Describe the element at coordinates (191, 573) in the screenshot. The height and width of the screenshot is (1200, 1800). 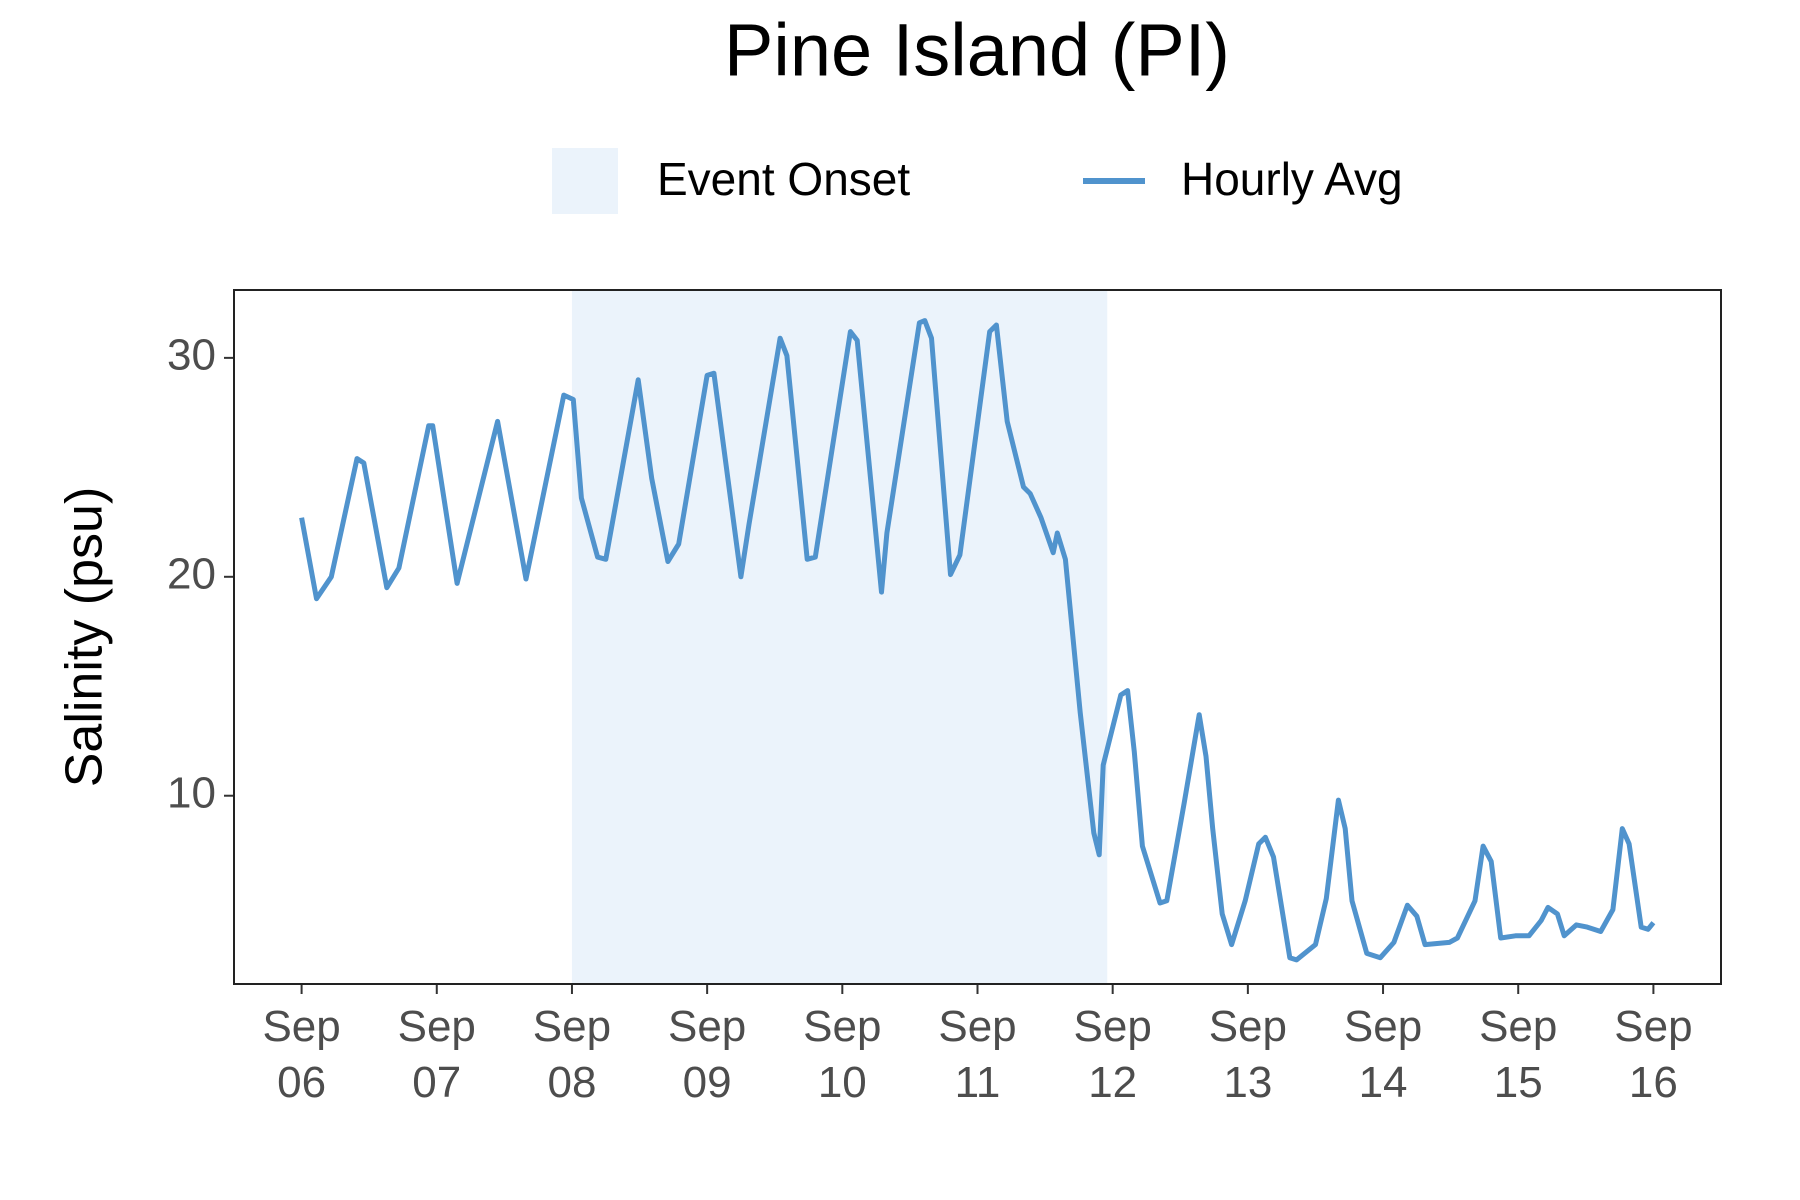
I see `y-tick-label: 20` at that location.